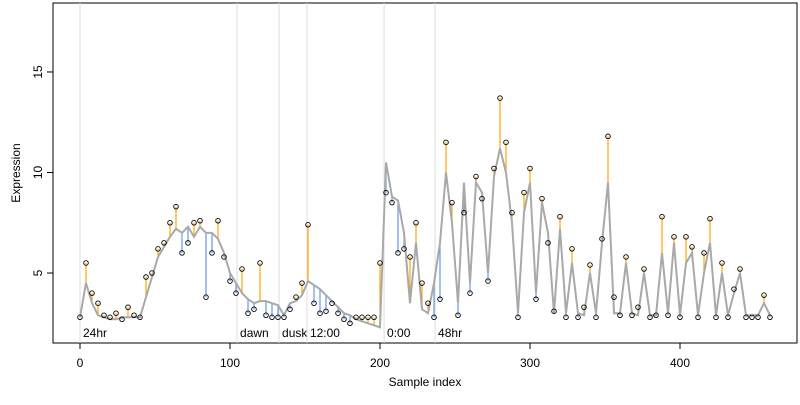  Describe the element at coordinates (230, 363) in the screenshot. I see `x-tick-label: 100` at that location.